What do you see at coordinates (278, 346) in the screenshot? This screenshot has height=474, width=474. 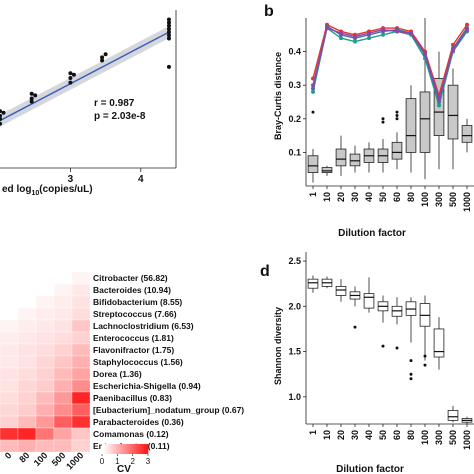 I see `panel-d-y-label: Shannon diversity` at bounding box center [278, 346].